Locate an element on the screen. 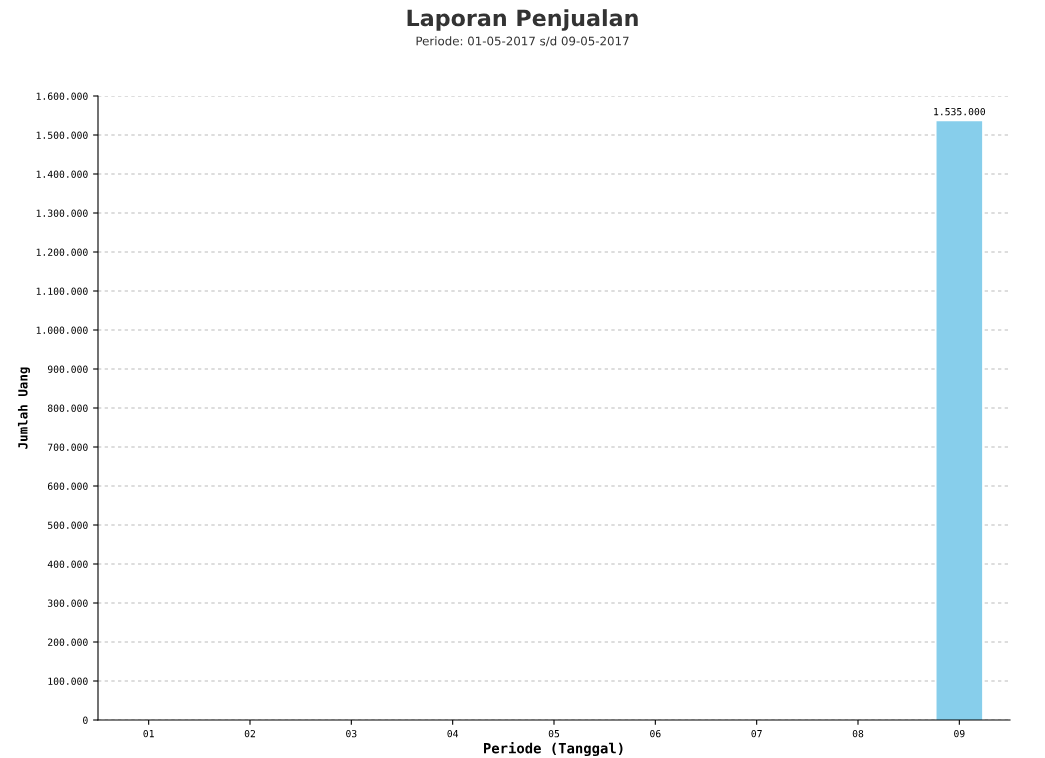 The width and height of the screenshot is (1045, 758). x-tick-label: 08 is located at coordinates (858, 733).